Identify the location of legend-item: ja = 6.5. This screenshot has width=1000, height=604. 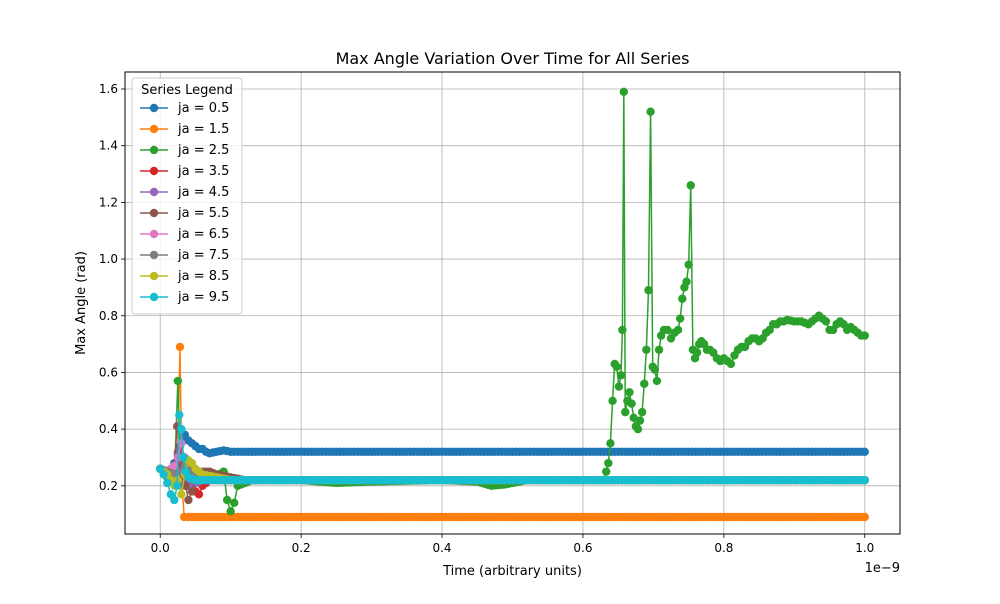
(184, 234).